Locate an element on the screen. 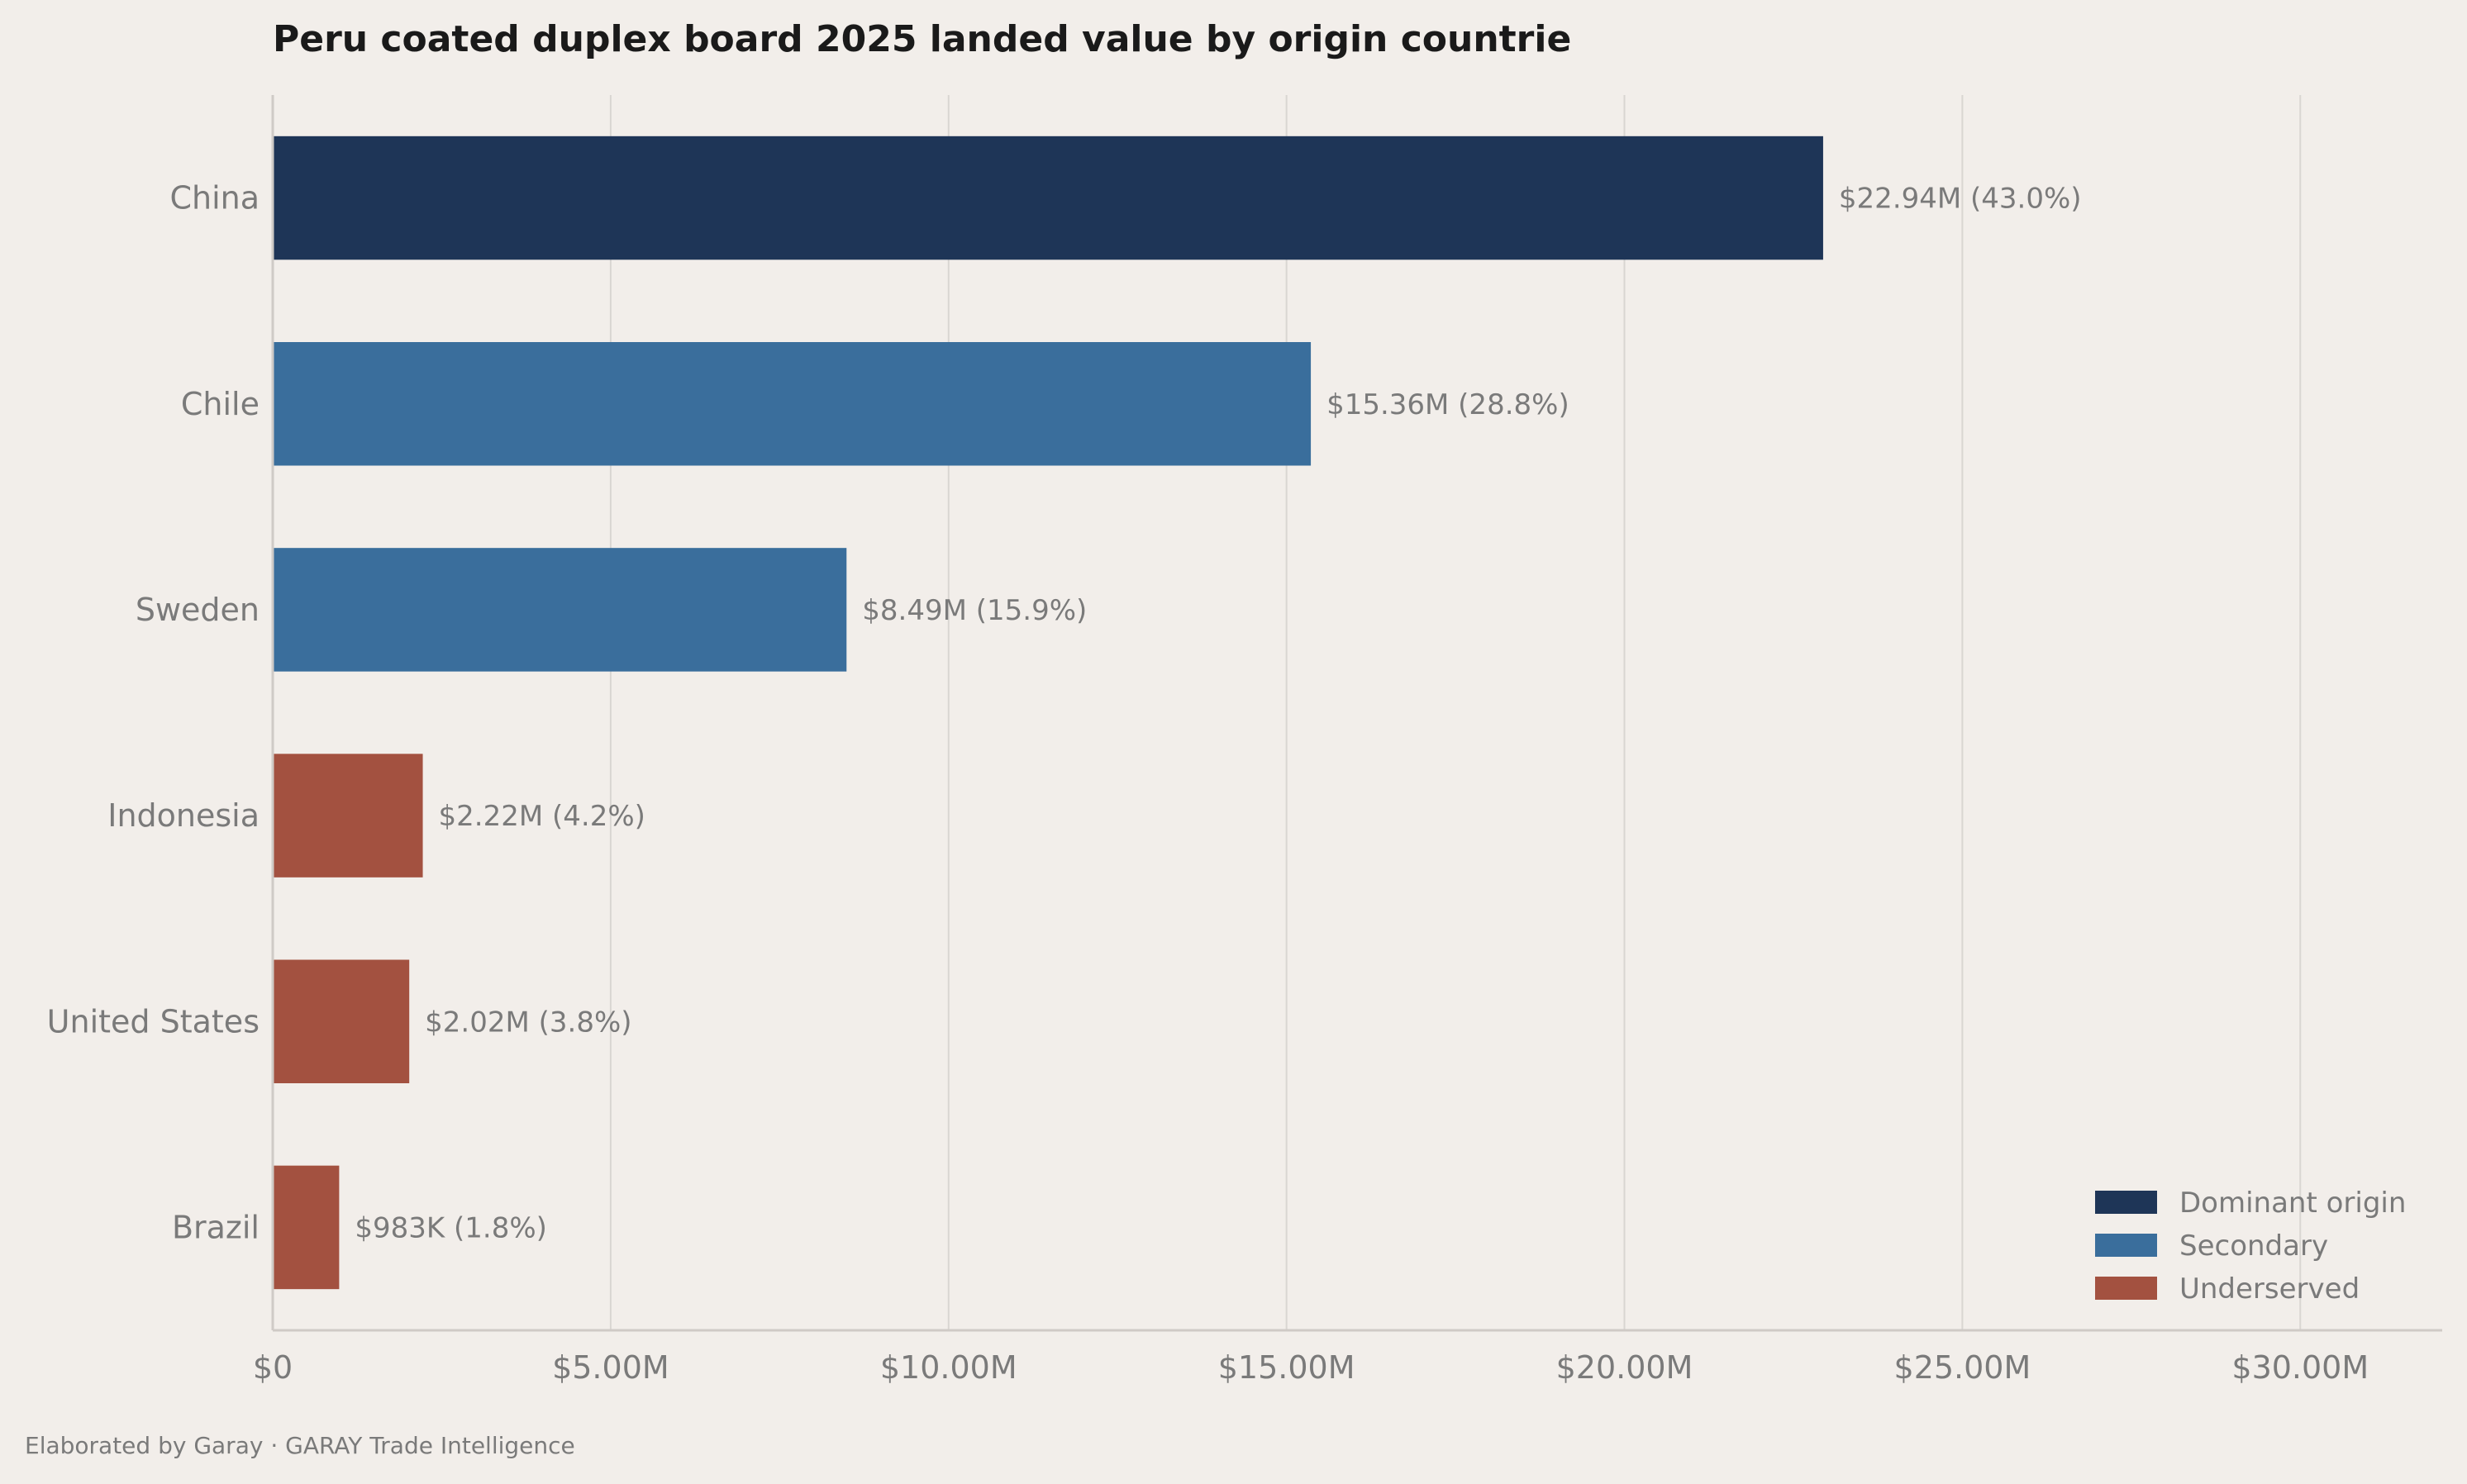 This screenshot has height=1484, width=2467. x-tick-label: $25.00M is located at coordinates (1963, 1367).